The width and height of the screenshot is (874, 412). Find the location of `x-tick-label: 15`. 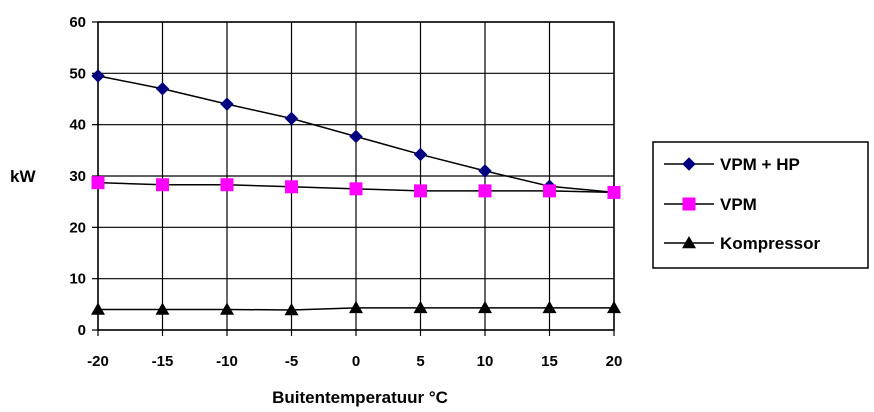

x-tick-label: 15 is located at coordinates (549, 361).